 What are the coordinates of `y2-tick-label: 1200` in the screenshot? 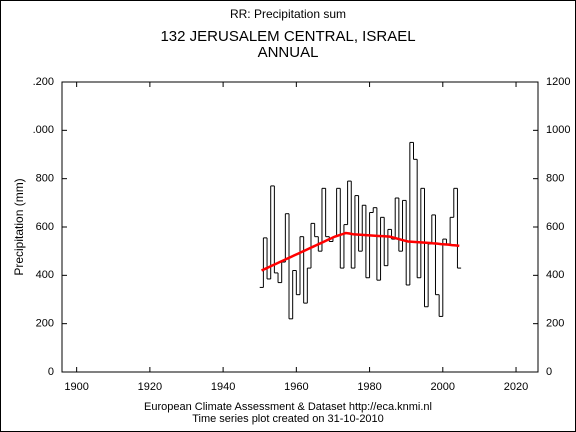 It's located at (558, 82).